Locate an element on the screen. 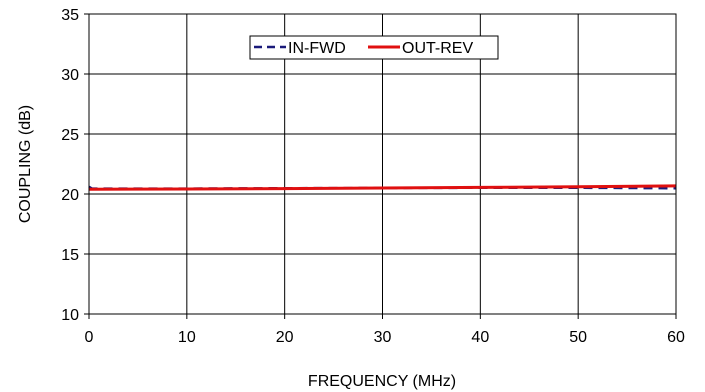 Image resolution: width=705 pixels, height=392 pixels. series-line-out-rev is located at coordinates (382, 187).